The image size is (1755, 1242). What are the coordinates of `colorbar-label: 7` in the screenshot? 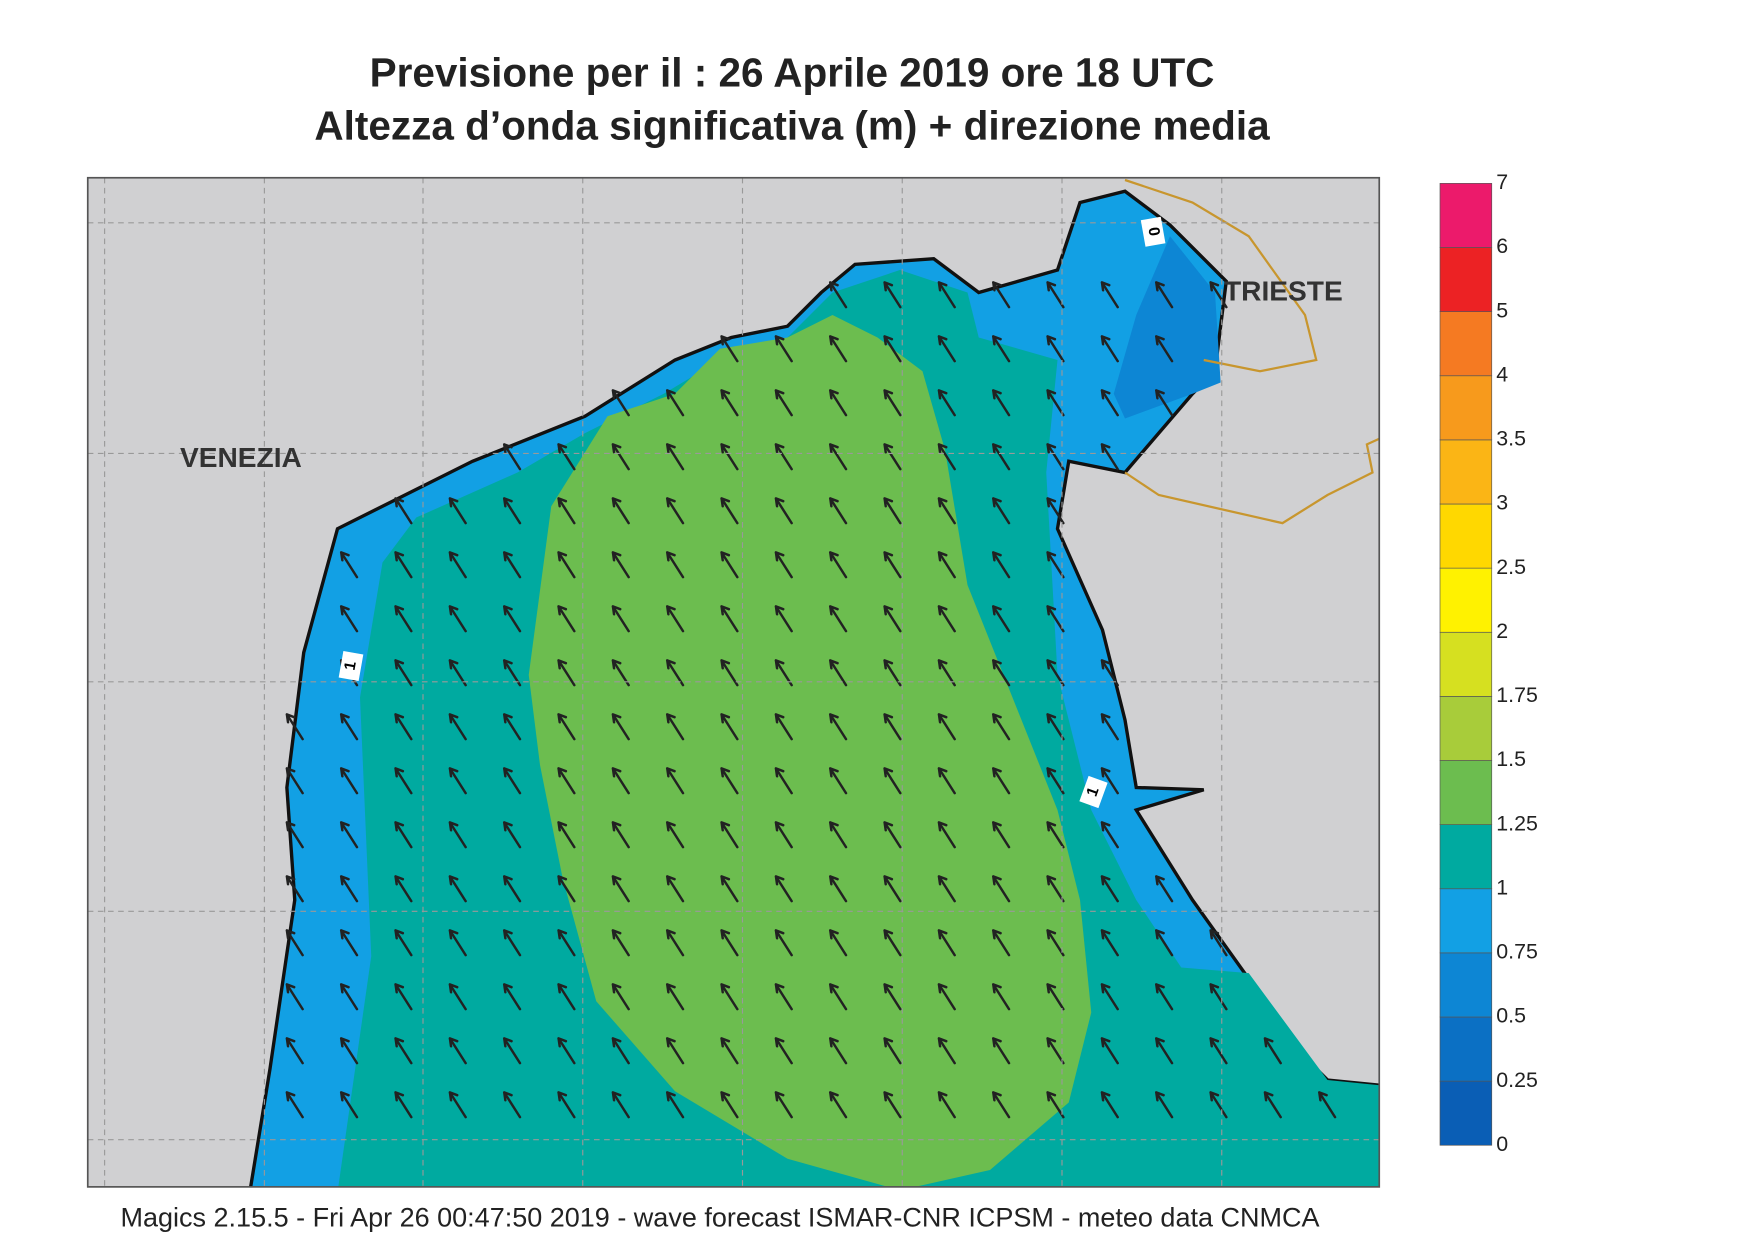 It's located at (1502, 182).